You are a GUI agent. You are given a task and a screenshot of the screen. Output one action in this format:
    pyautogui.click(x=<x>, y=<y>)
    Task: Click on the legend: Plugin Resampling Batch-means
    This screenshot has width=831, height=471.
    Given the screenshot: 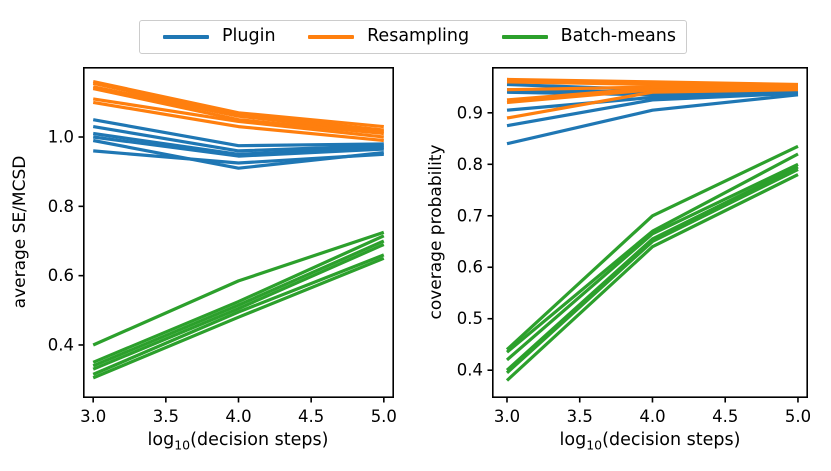 What is the action you would take?
    pyautogui.click(x=413, y=37)
    